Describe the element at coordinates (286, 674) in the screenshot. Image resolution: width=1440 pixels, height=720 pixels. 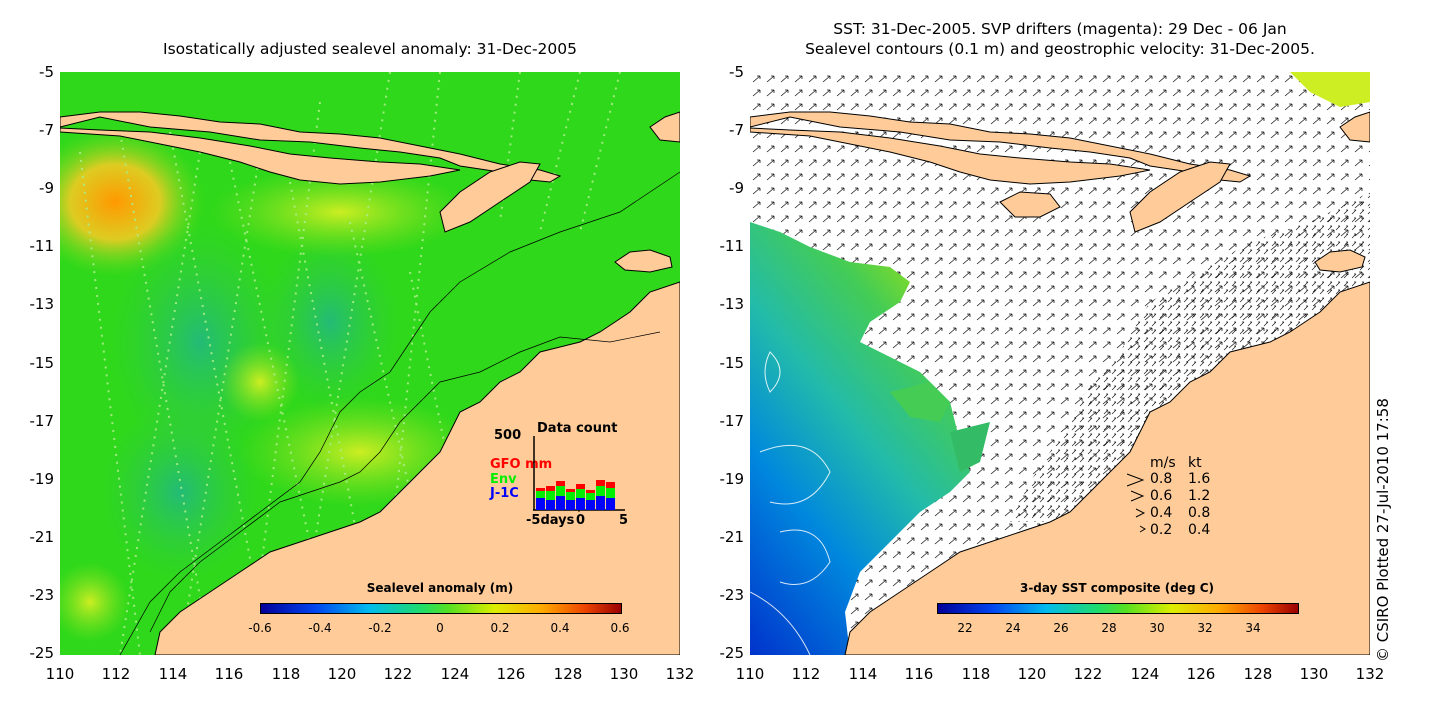
I see `left-x-tick: 118` at that location.